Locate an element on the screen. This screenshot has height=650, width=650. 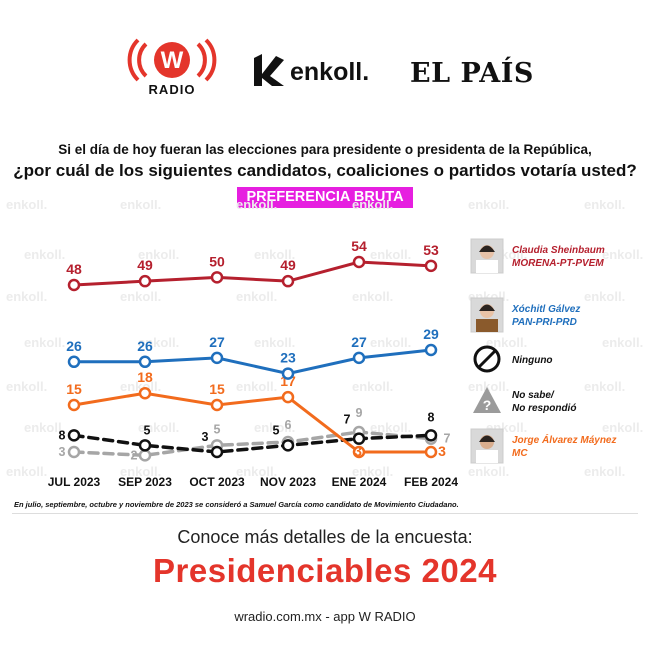
data-label: 2 is located at coordinates (134, 455).